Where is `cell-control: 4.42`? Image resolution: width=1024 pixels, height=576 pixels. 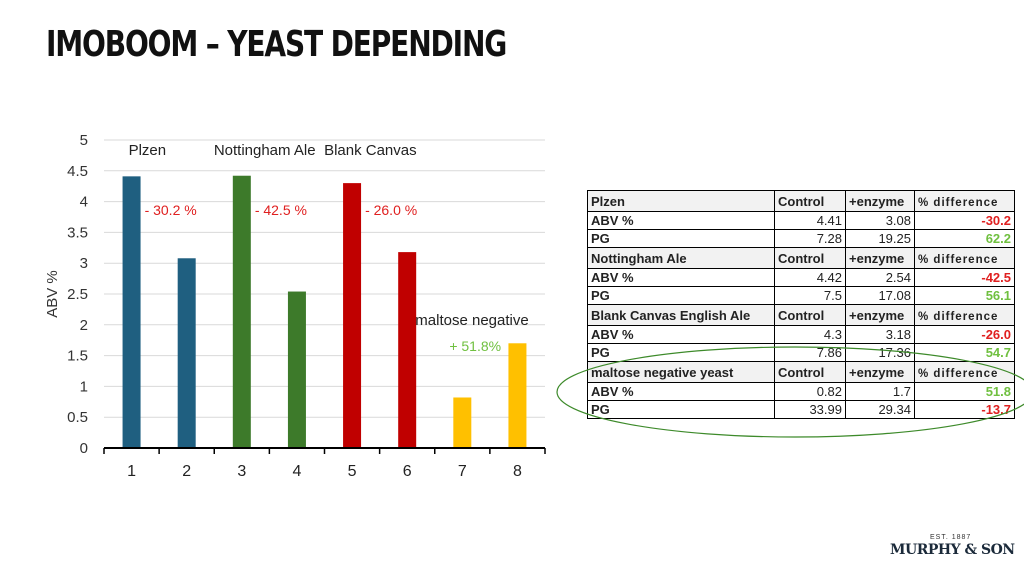
cell-control: 4.42 is located at coordinates (810, 277).